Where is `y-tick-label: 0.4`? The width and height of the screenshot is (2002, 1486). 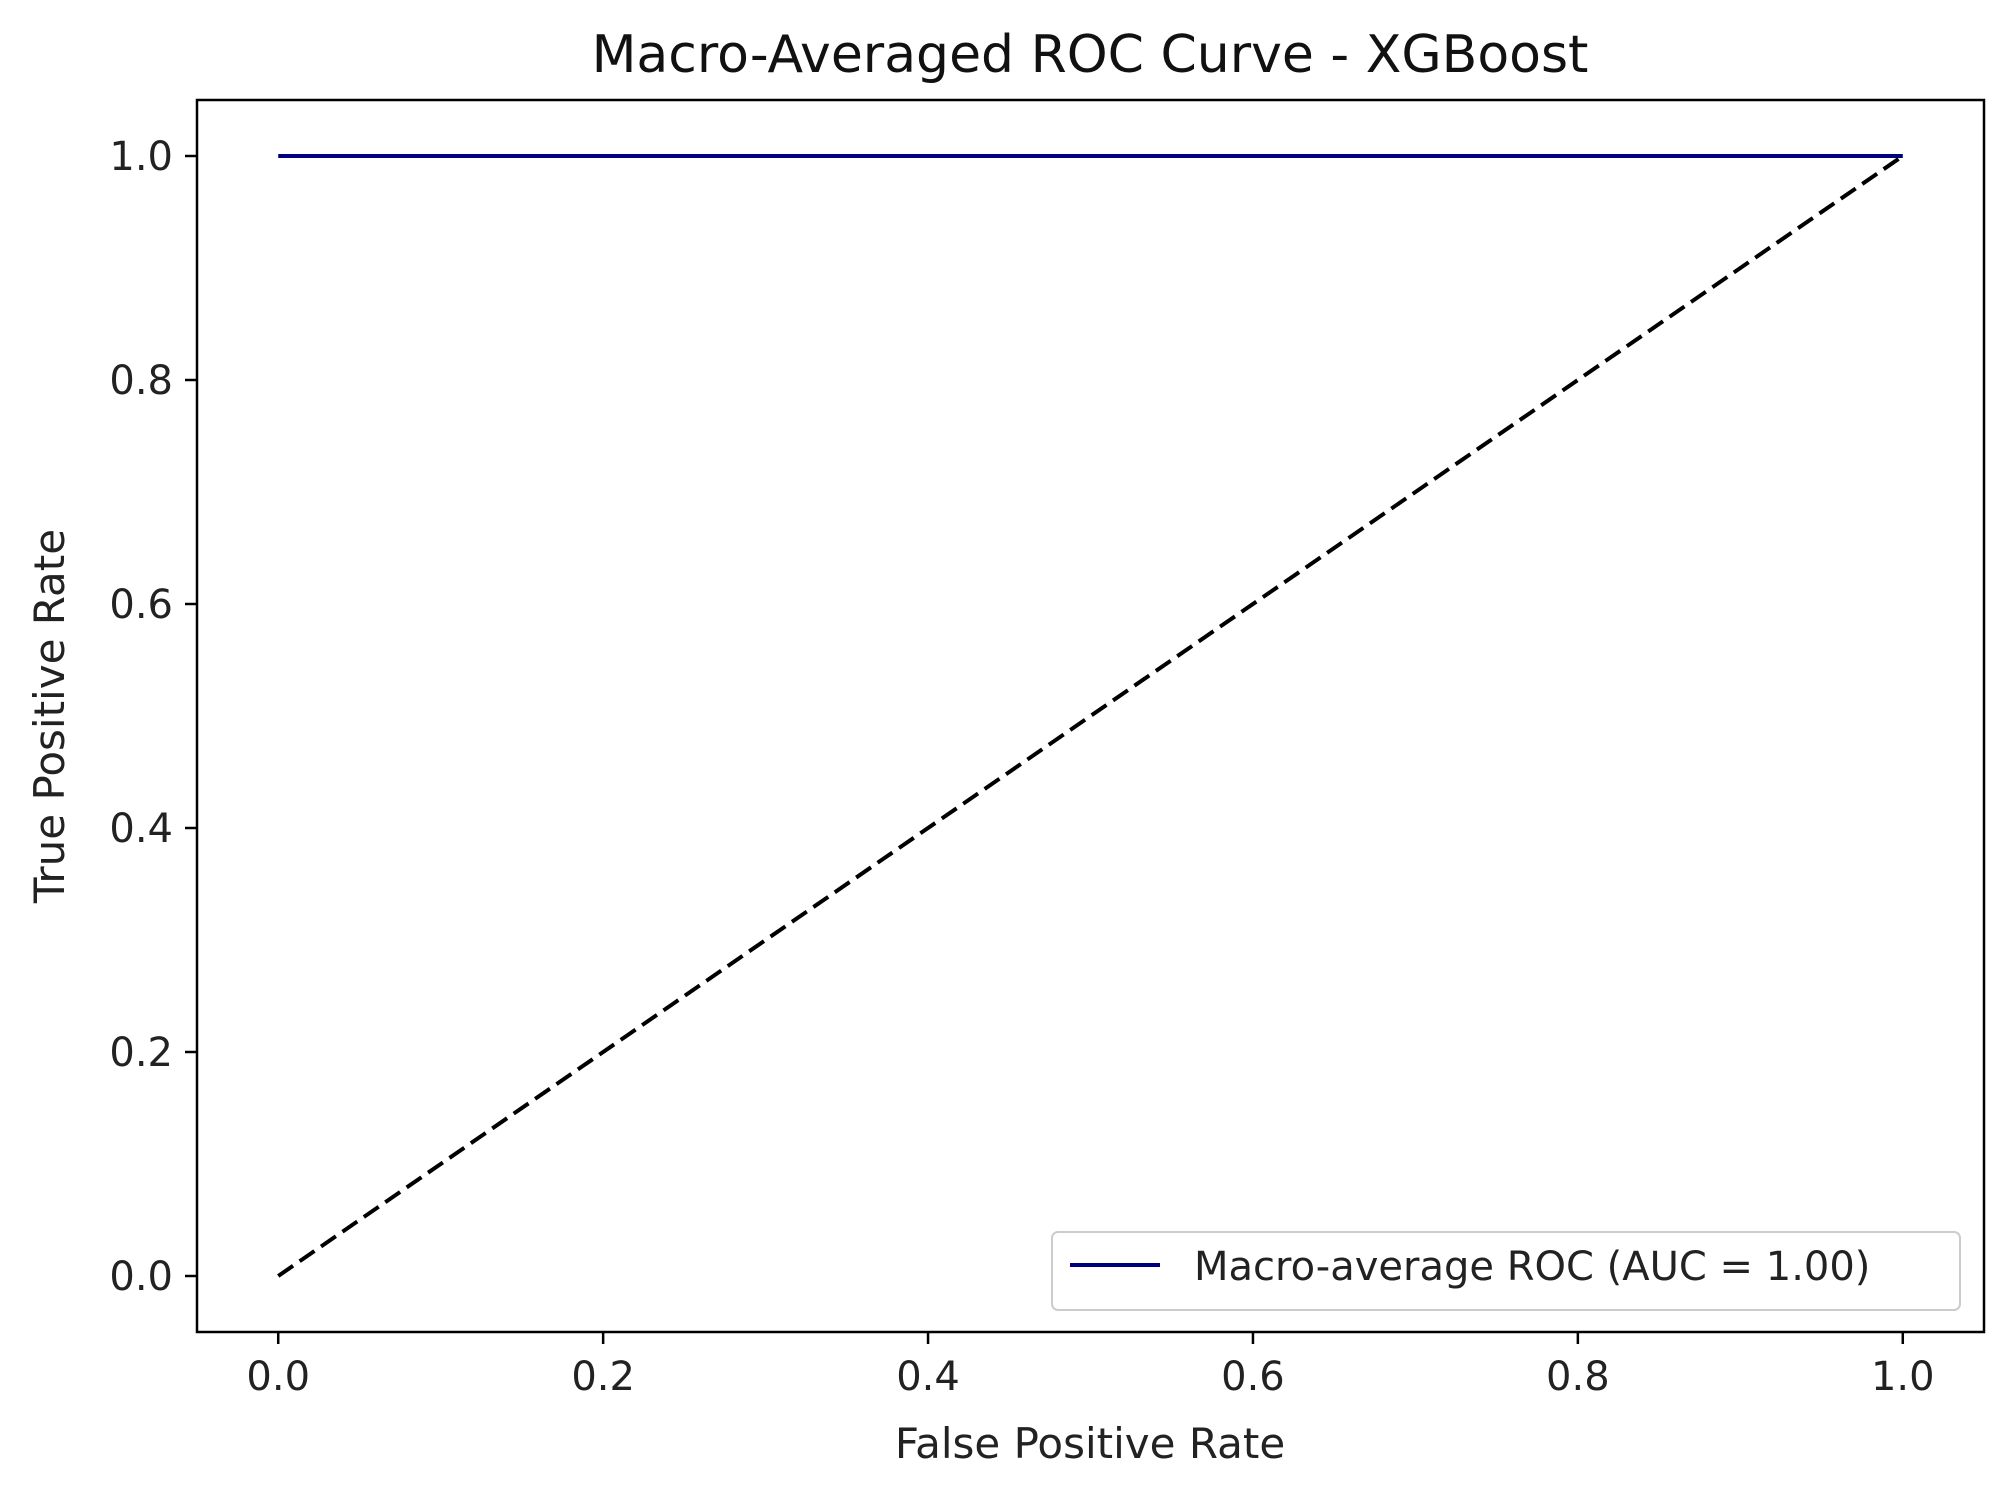 y-tick-label: 0.4 is located at coordinates (141, 829).